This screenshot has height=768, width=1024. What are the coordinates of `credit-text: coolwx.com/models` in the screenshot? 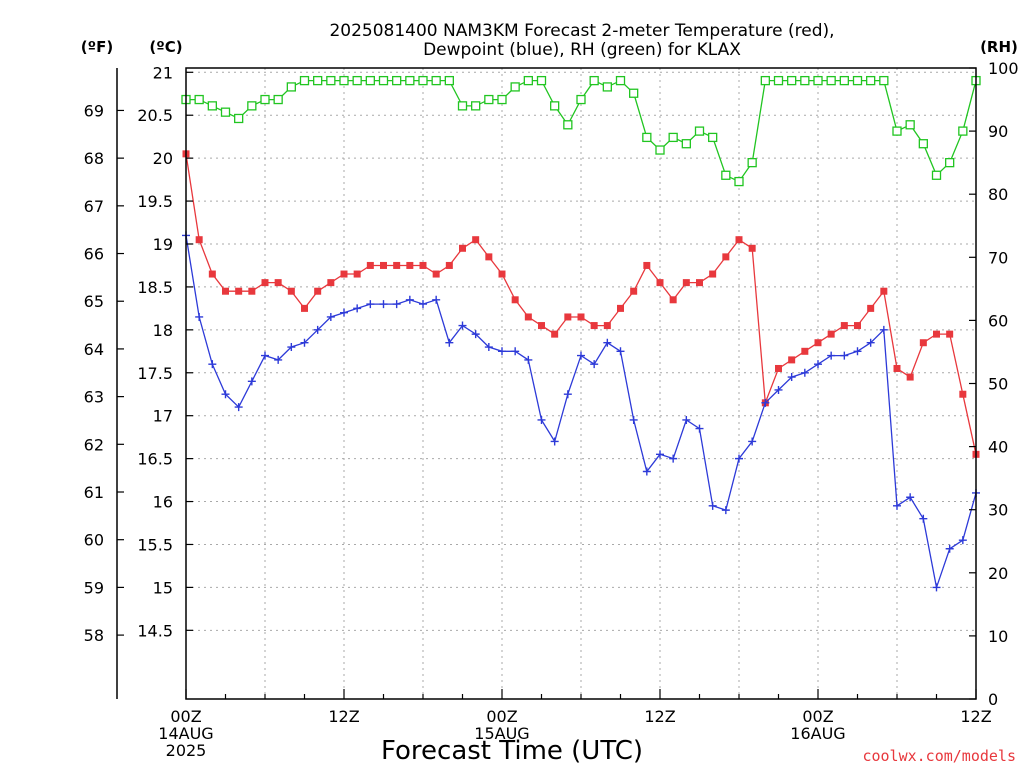 It's located at (939, 756).